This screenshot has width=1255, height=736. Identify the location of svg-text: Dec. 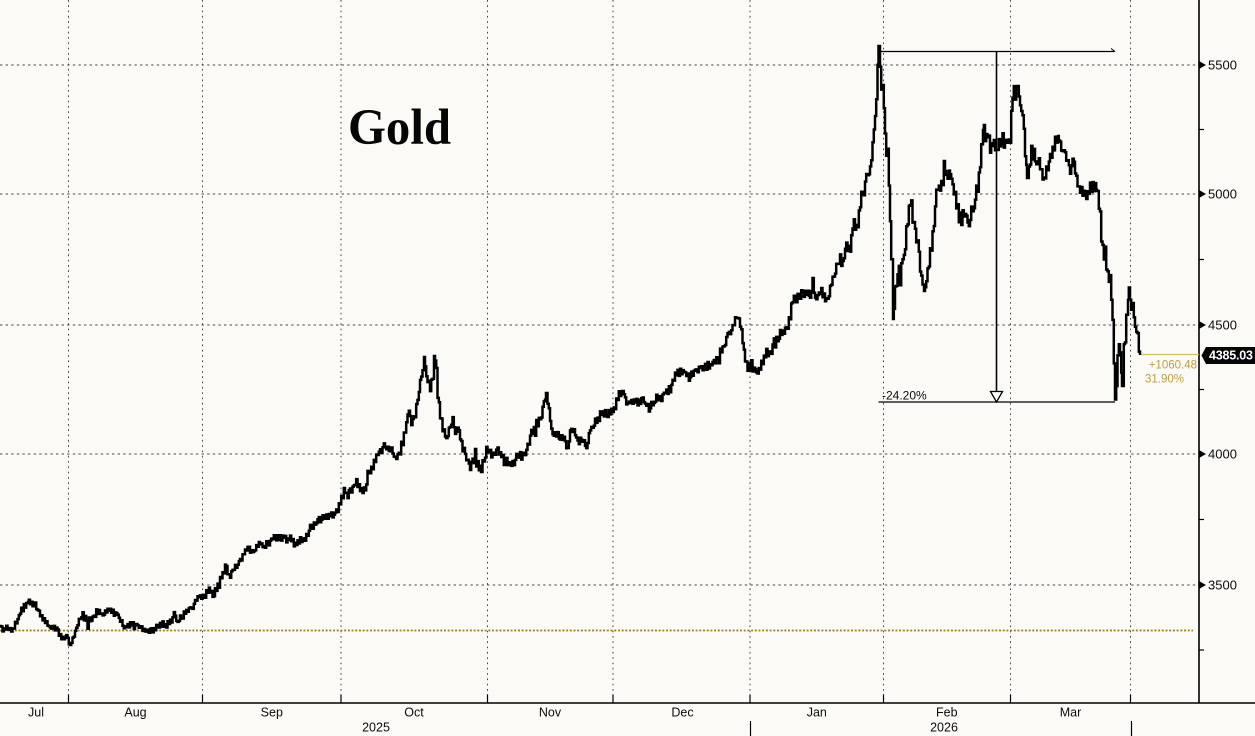
(682, 713).